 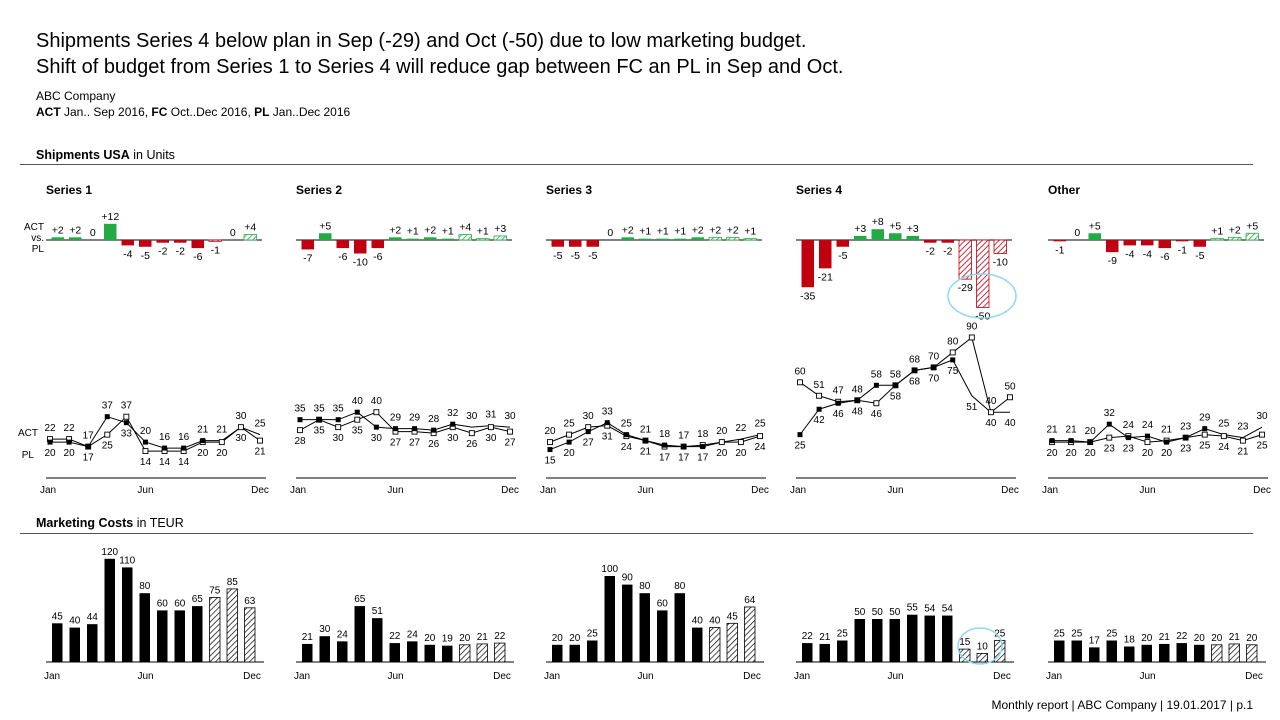 What do you see at coordinates (980, 646) in the screenshot?
I see `highlight-circle-costs` at bounding box center [980, 646].